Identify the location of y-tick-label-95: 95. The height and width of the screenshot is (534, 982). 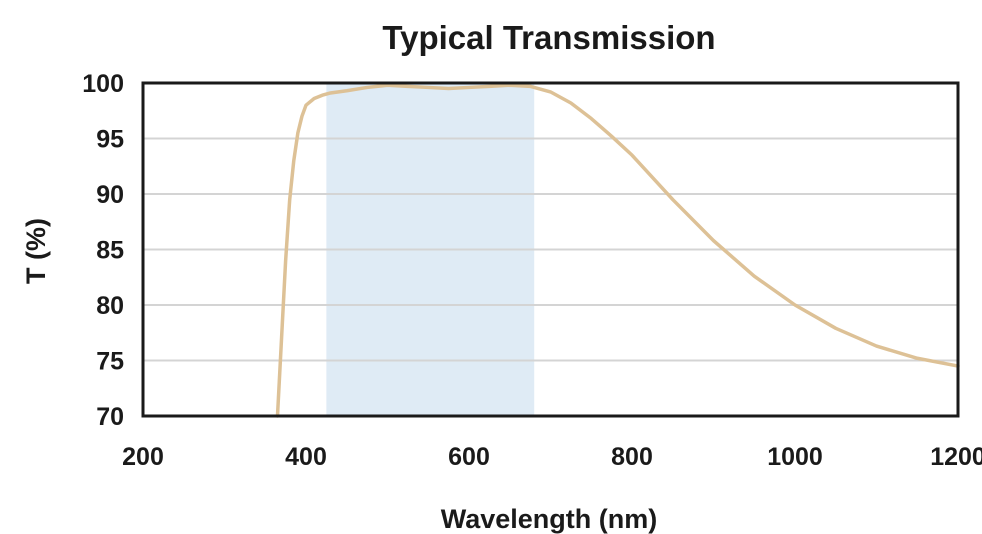
(110, 140).